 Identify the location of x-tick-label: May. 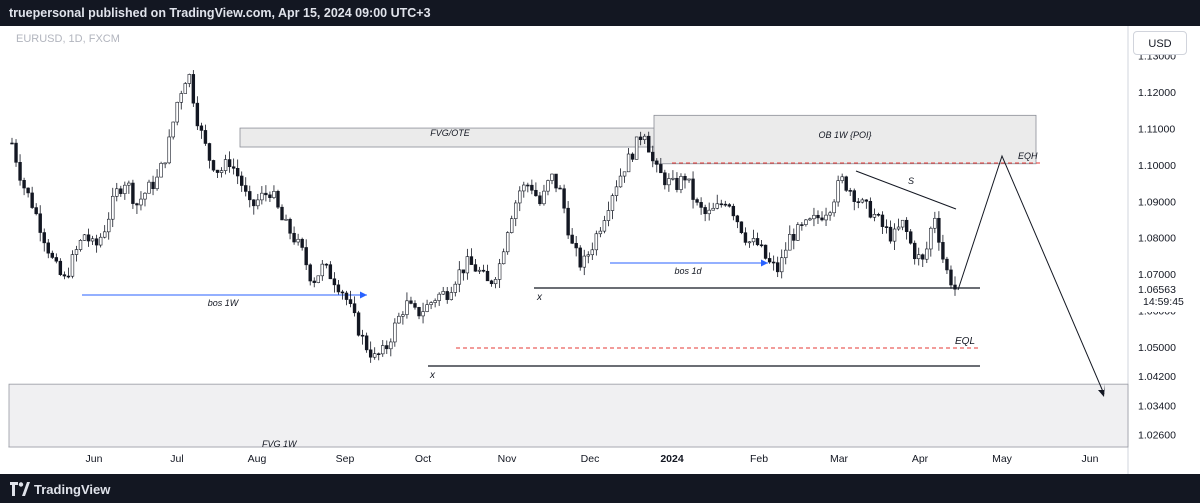
(1002, 459).